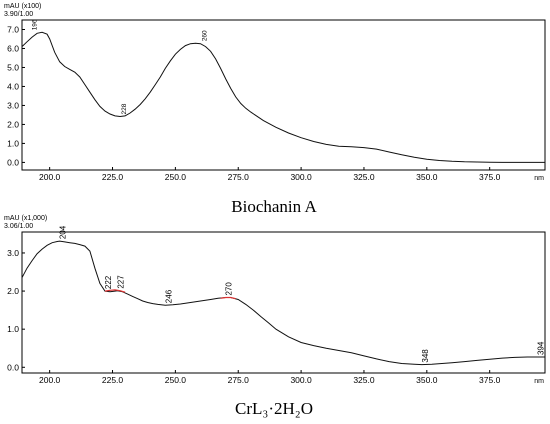 The height and width of the screenshot is (424, 550). Describe the element at coordinates (18, 14) in the screenshot. I see `scale-label: 3.90/1.00` at that location.